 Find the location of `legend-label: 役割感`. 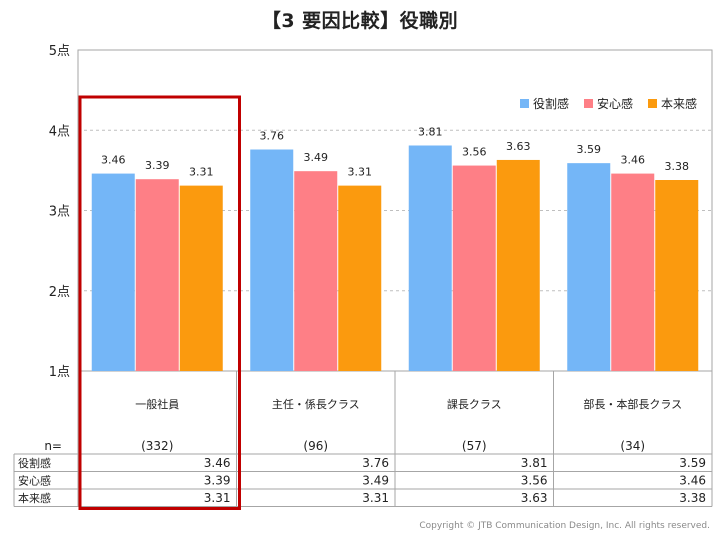

legend-label: 役割感 is located at coordinates (551, 103).